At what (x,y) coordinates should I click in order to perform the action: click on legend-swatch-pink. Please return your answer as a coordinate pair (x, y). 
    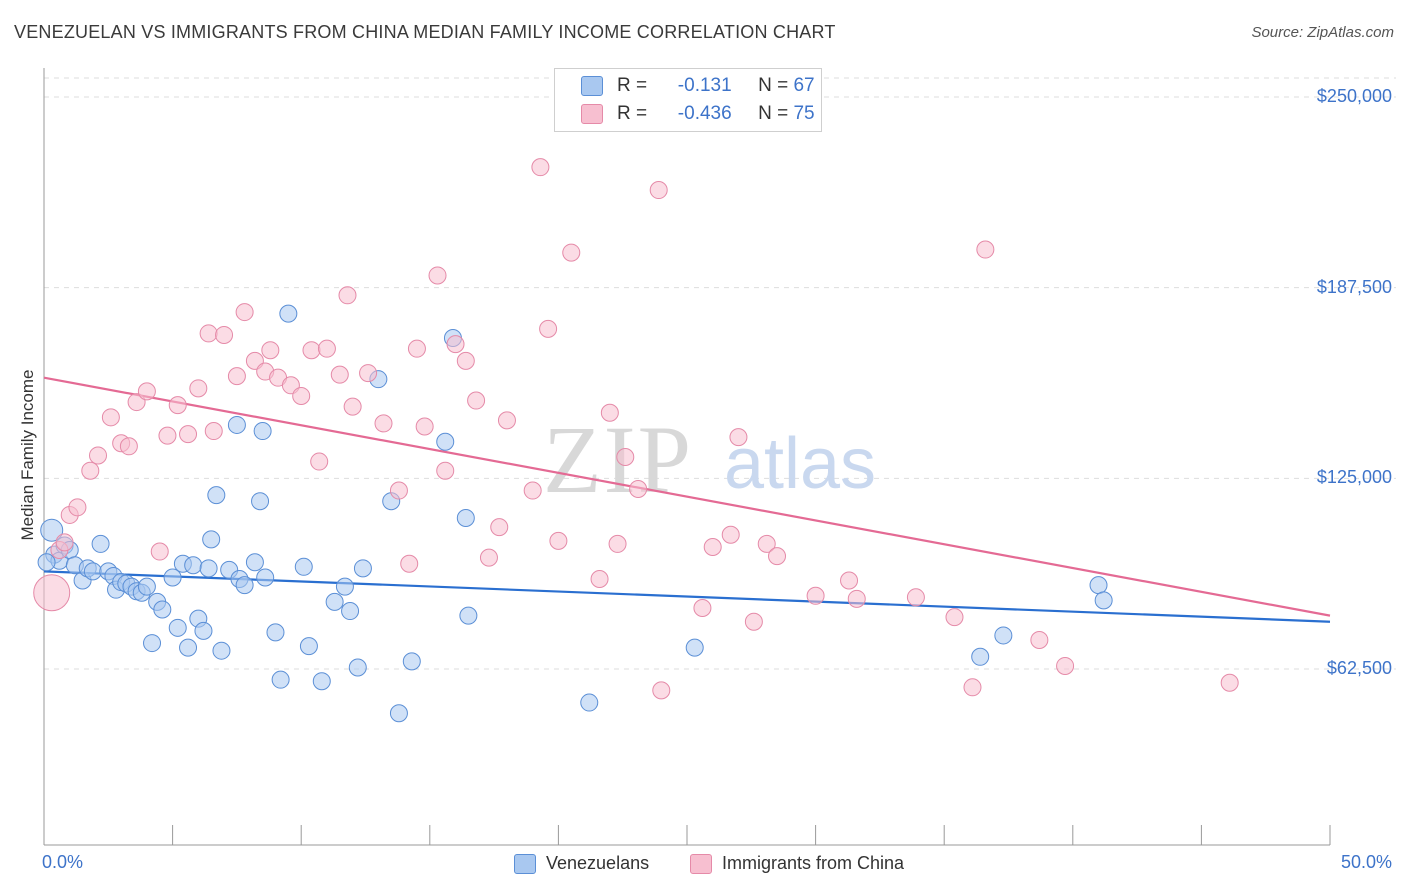
    Looking at the image, I should click on (592, 114).